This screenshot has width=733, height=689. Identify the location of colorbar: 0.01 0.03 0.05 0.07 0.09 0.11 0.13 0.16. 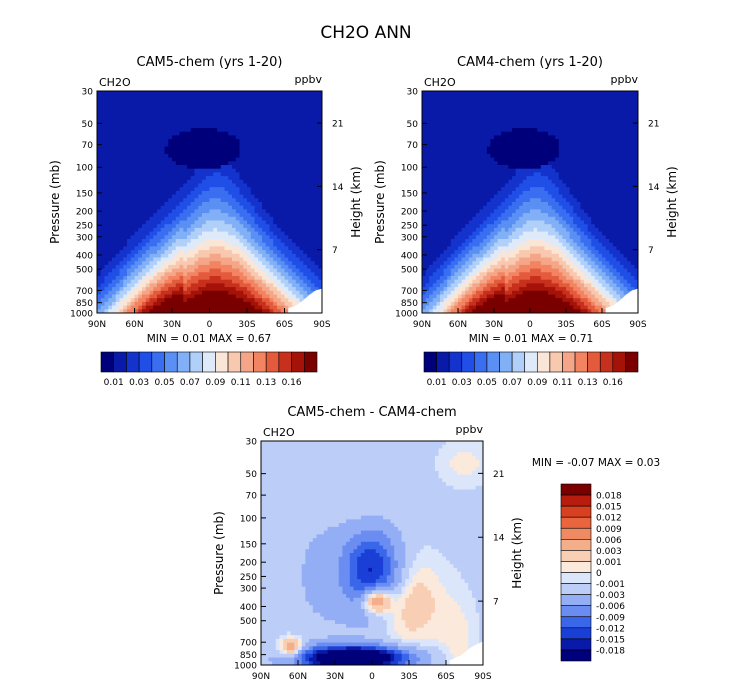
(531, 369).